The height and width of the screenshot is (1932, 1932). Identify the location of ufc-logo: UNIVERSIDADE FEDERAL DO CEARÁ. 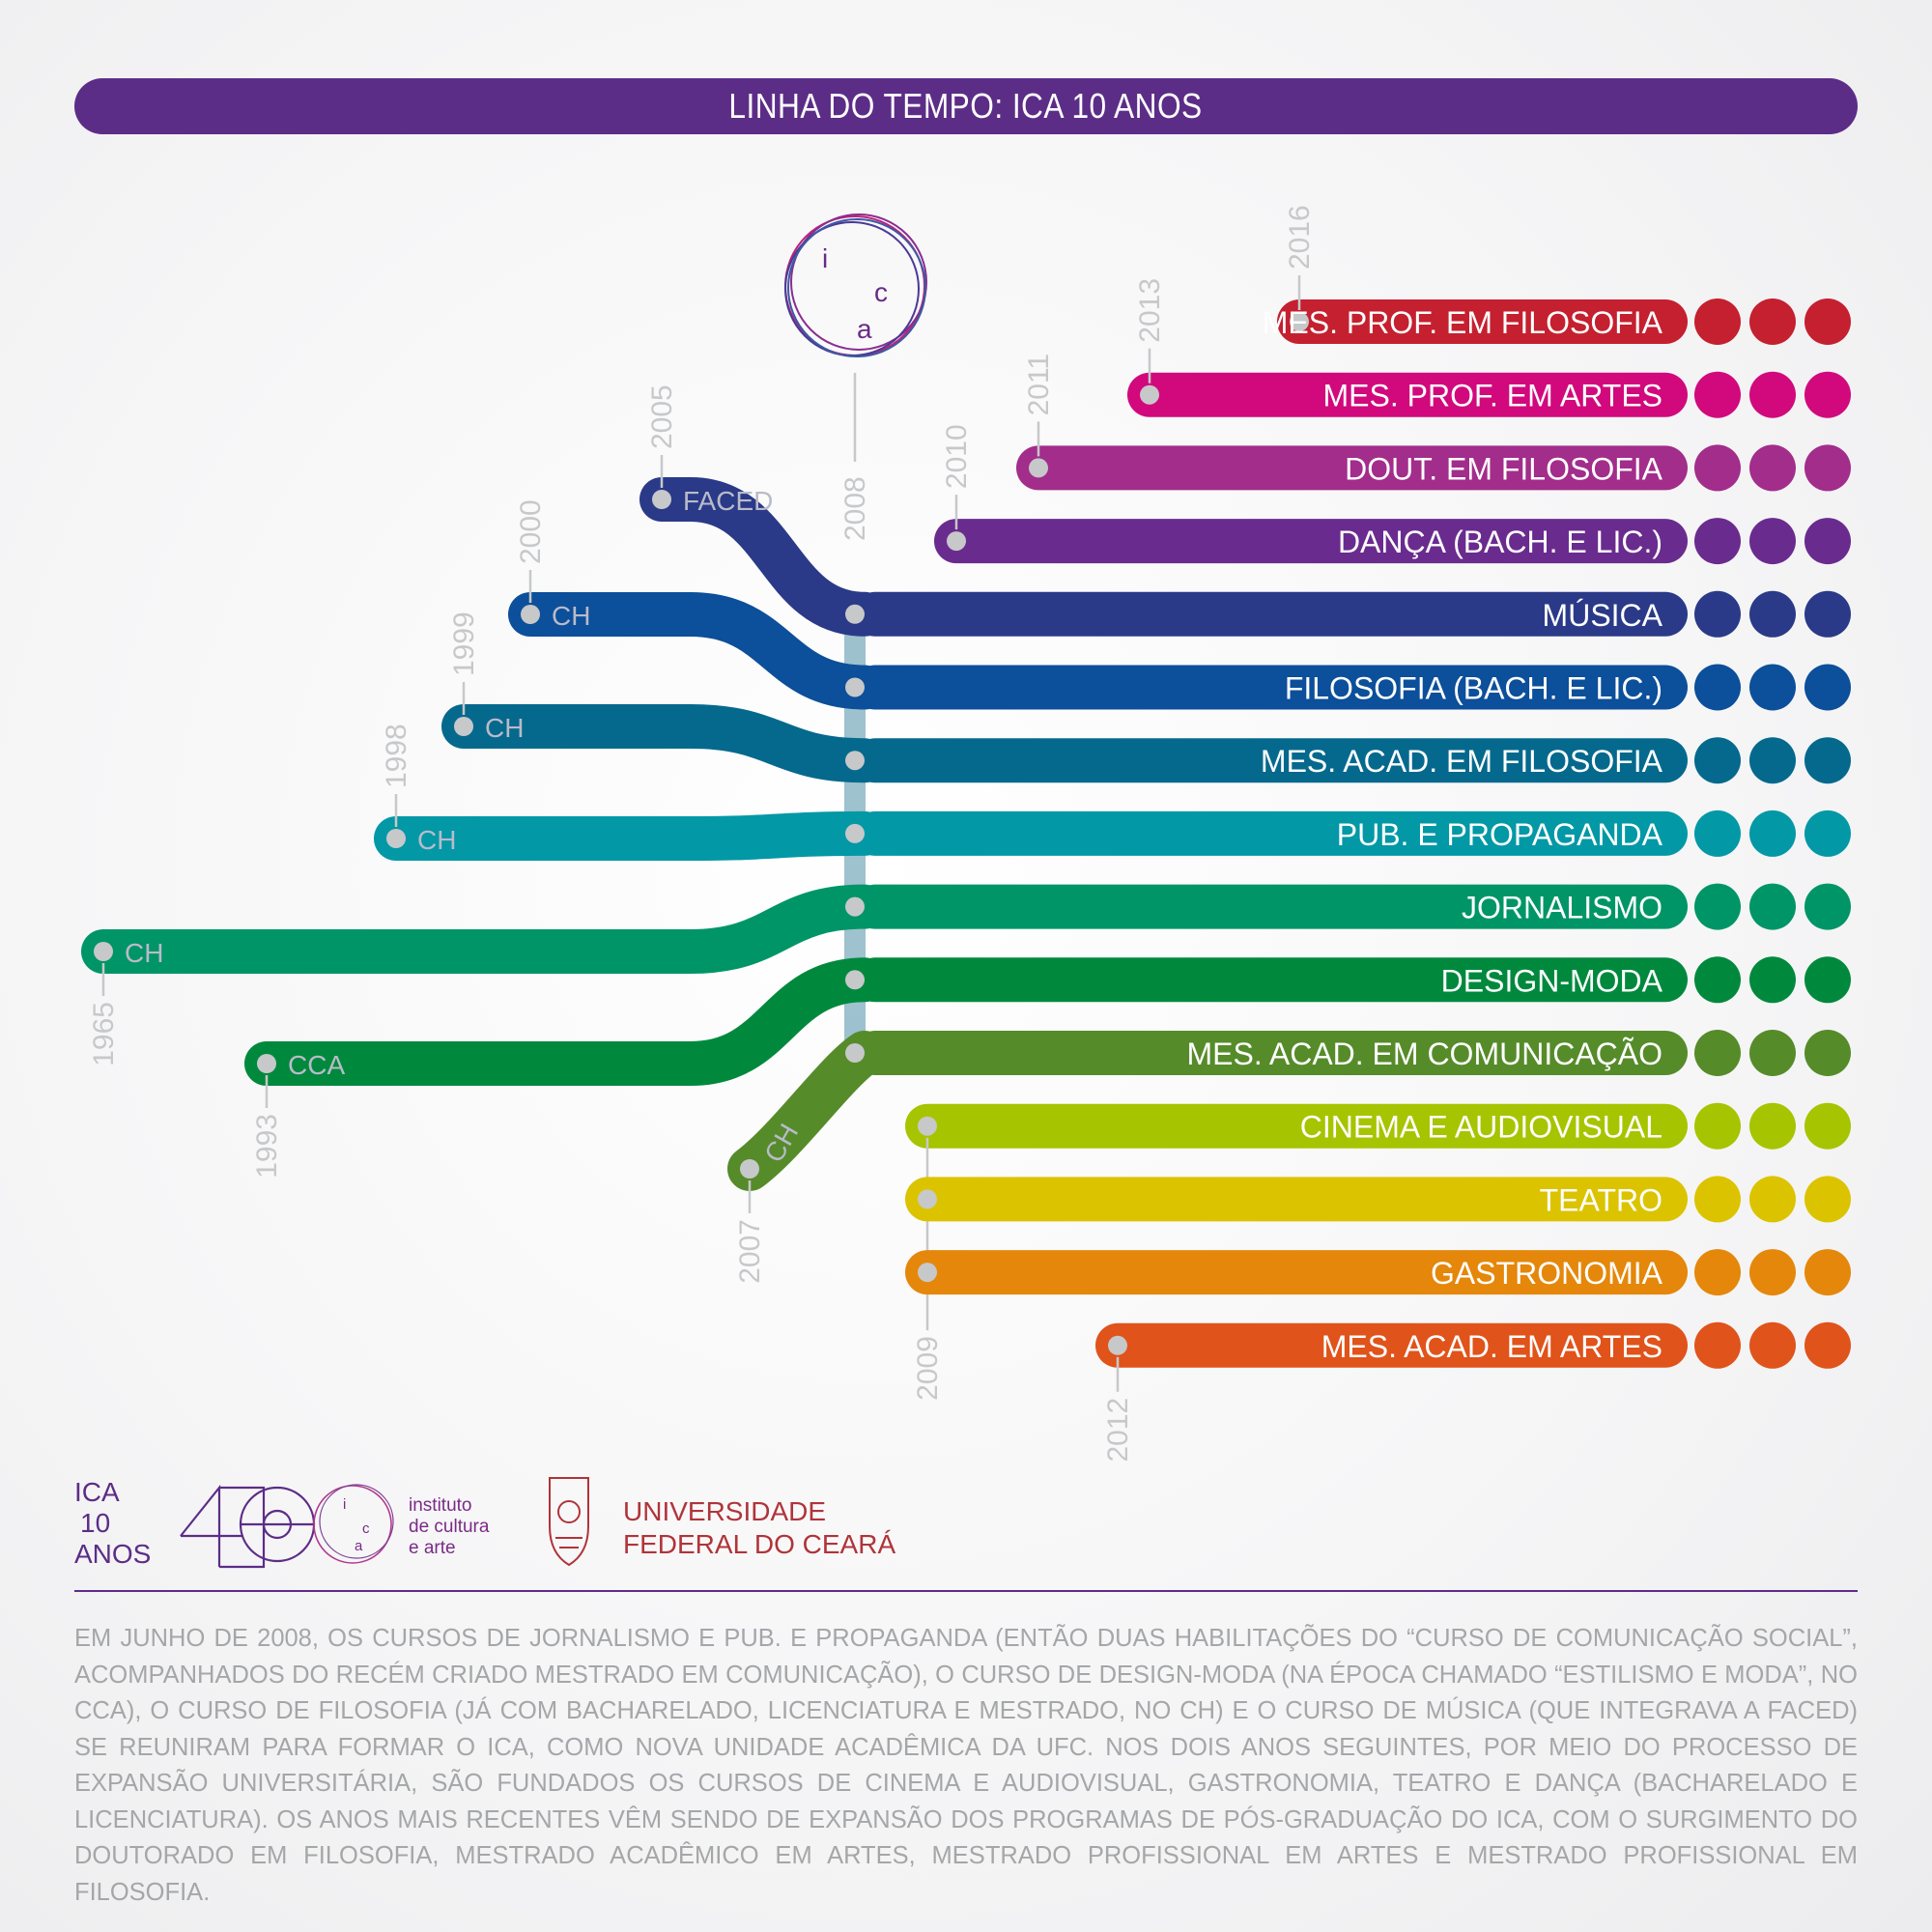
(722, 1522).